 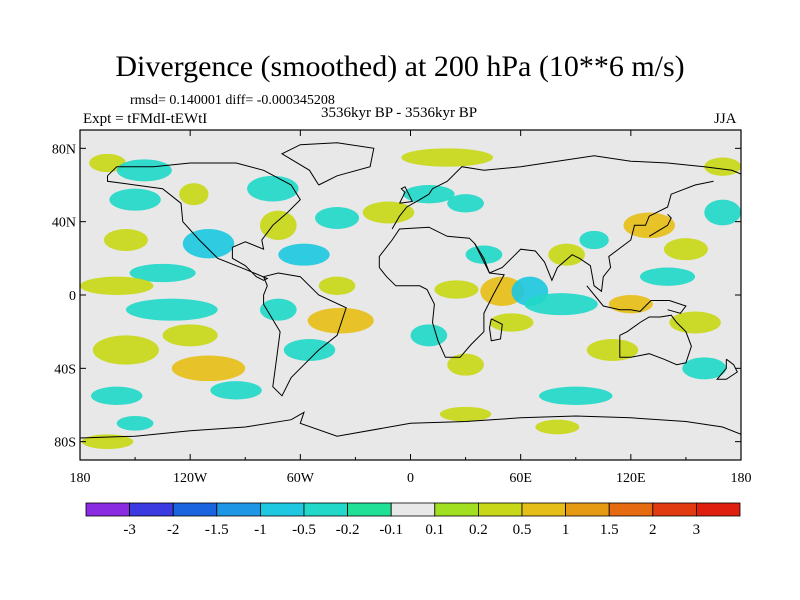 What do you see at coordinates (304, 530) in the screenshot?
I see `colorbar-label-4: -0.5` at bounding box center [304, 530].